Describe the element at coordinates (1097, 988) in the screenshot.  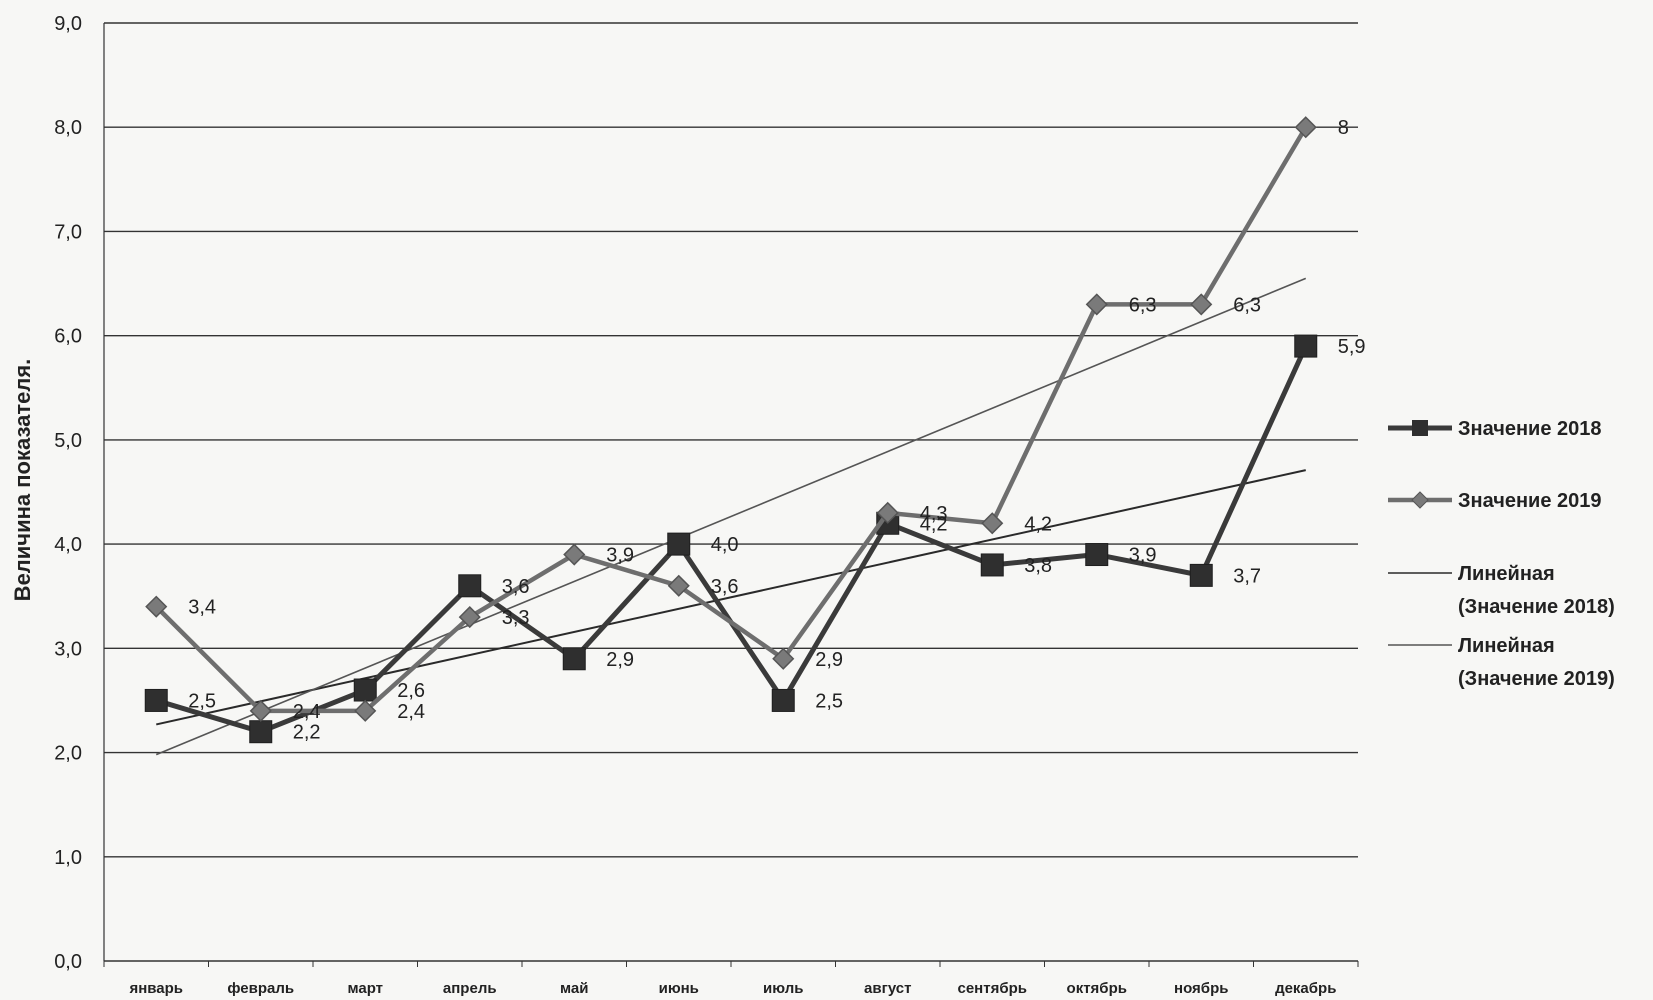
I see `x-tick-label: октябрь` at that location.